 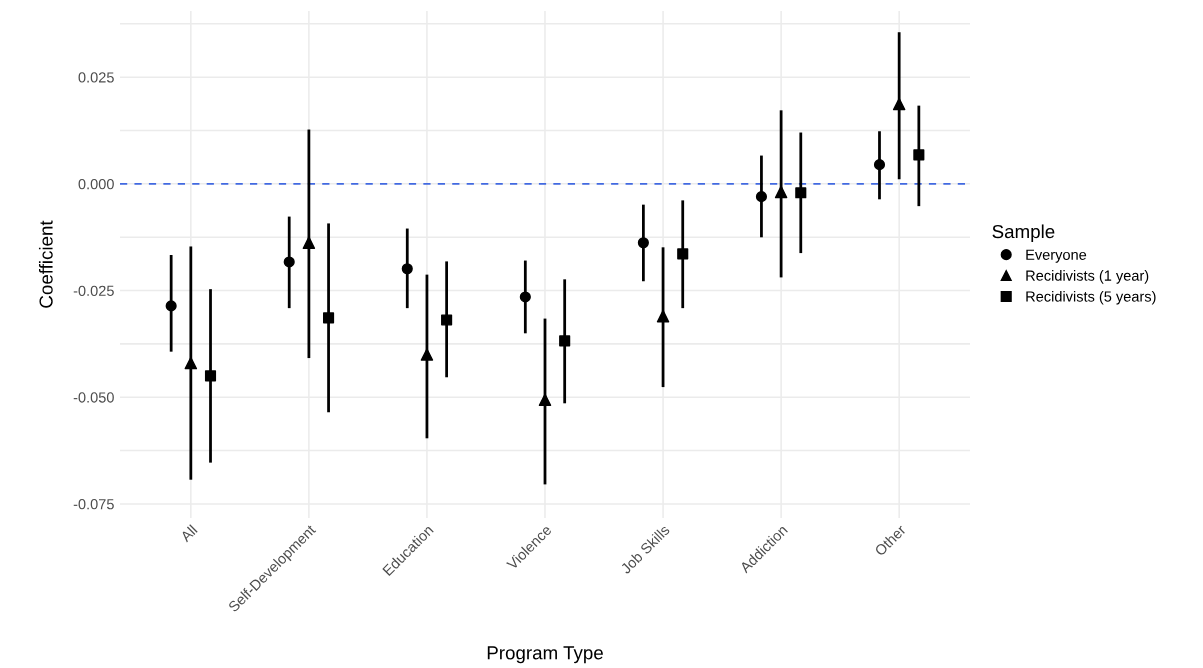 What do you see at coordinates (96, 77) in the screenshot?
I see `y-tick-label: 0.025` at bounding box center [96, 77].